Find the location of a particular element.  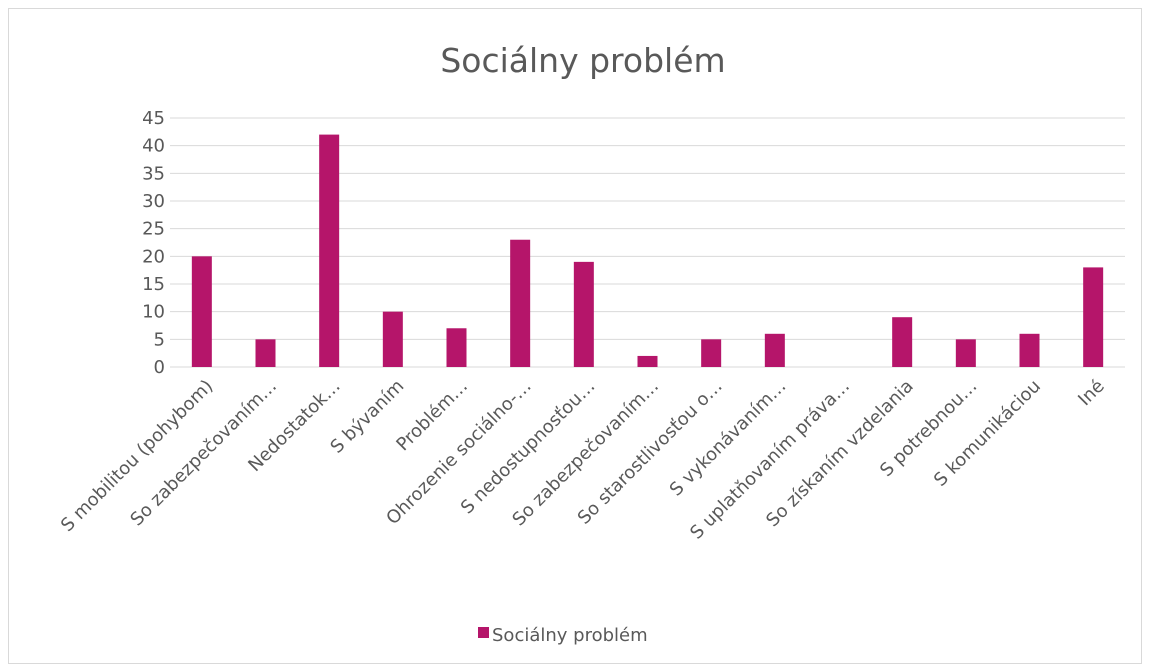

y-tick-label: 30 is located at coordinates (153, 201).